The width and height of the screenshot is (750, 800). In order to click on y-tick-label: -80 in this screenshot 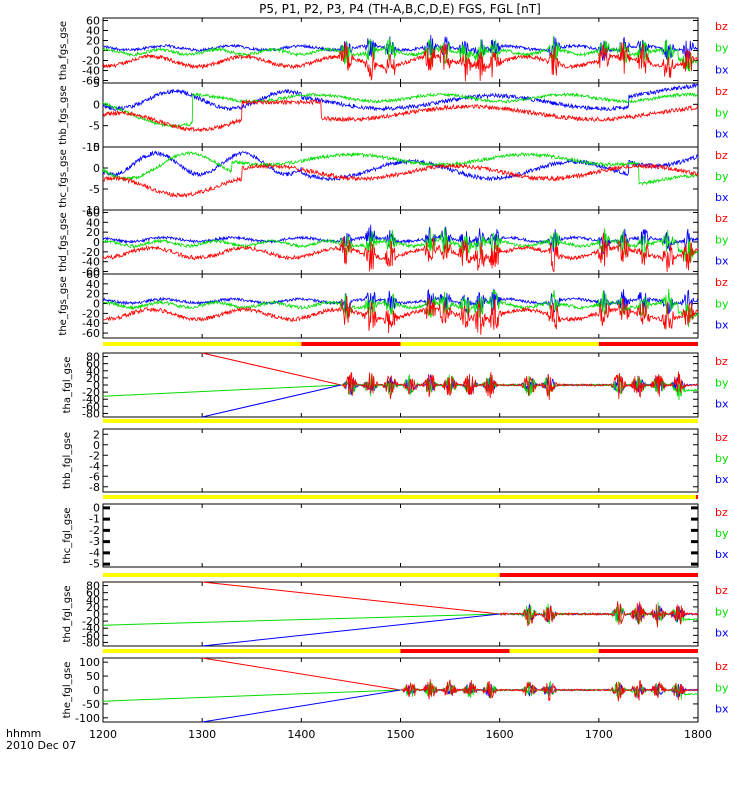, I will do `click(91, 413)`.